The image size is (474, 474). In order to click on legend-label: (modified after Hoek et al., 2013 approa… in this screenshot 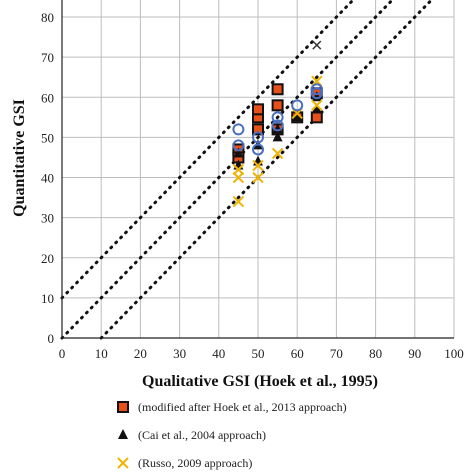, I will do `click(242, 407)`.